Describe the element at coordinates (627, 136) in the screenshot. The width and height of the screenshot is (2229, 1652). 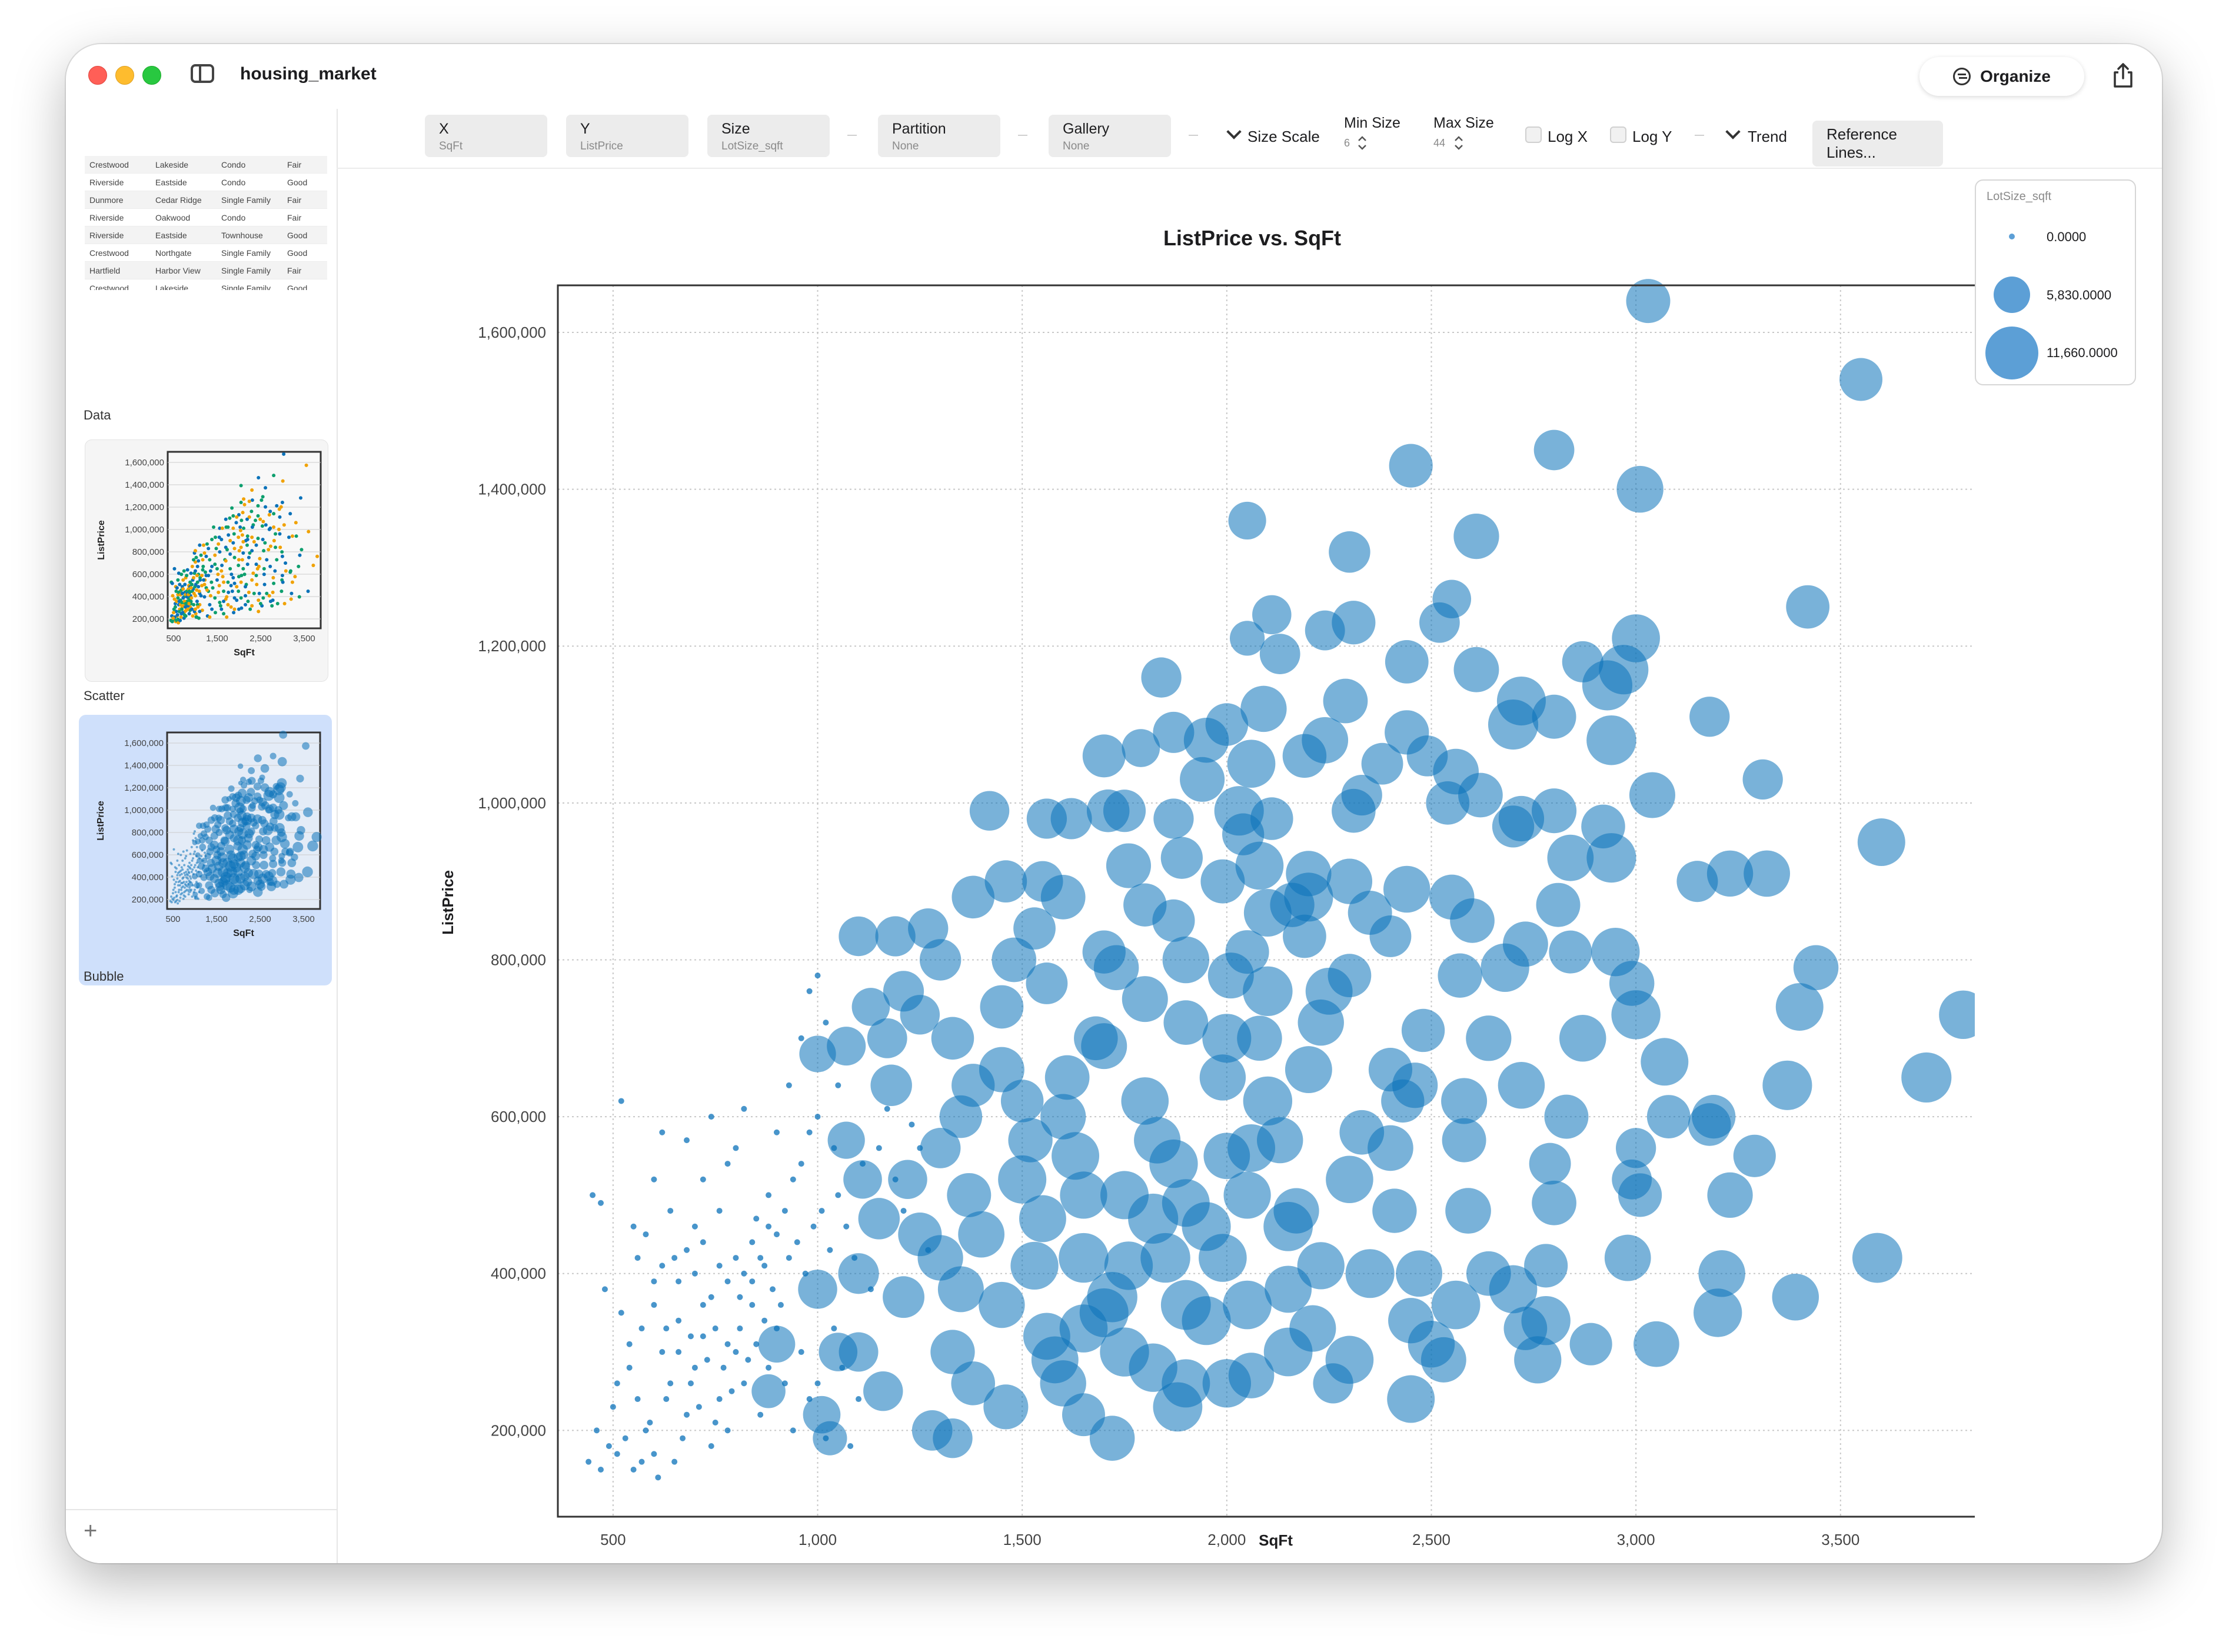
I see `y-field-selector: Y ListPrice` at that location.